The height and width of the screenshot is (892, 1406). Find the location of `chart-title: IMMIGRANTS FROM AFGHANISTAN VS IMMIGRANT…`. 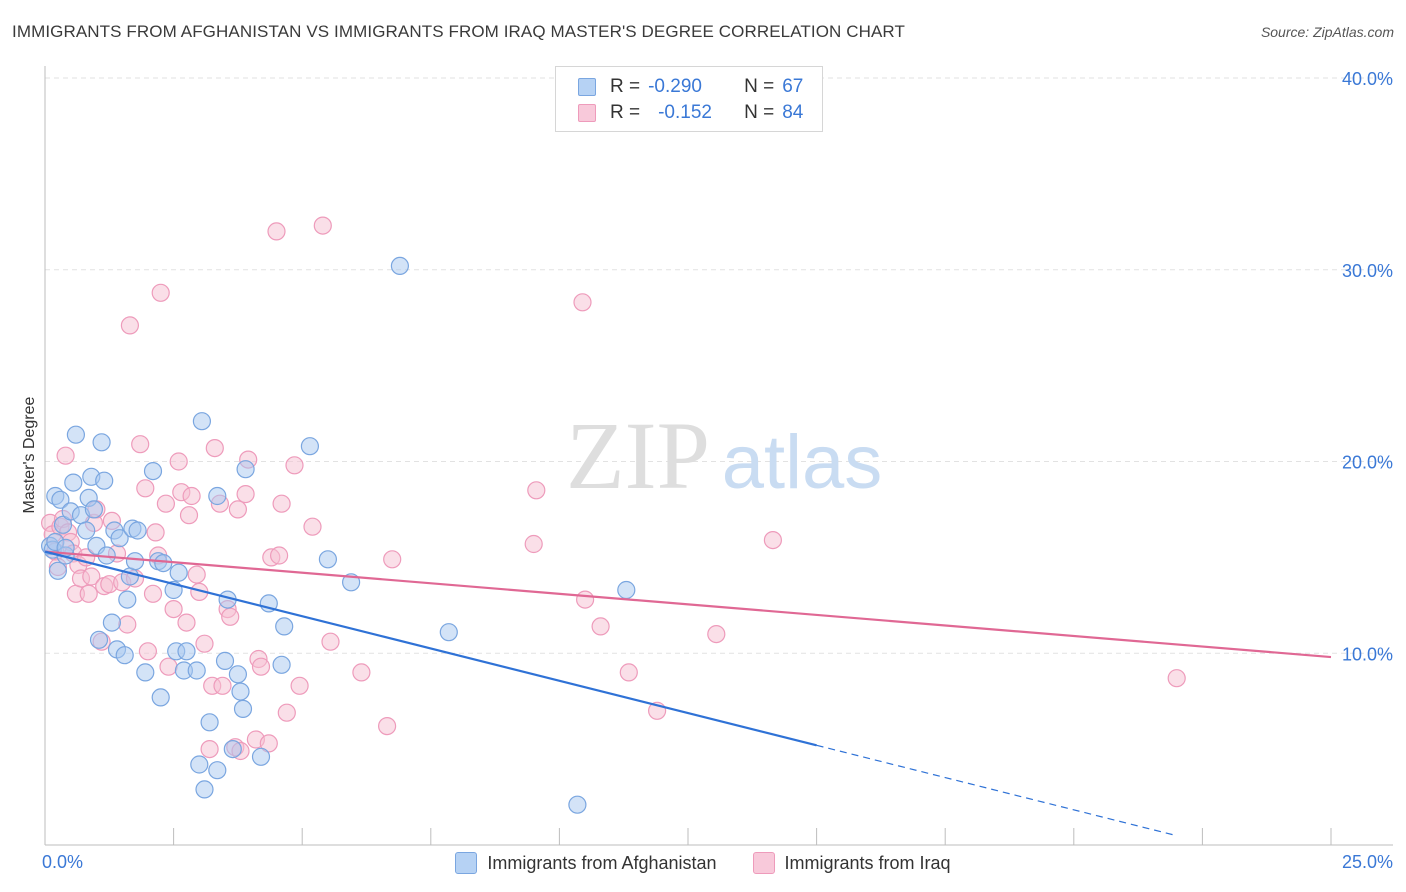

chart-title: IMMIGRANTS FROM AFGHANISTAN VS IMMIGRANT… is located at coordinates (458, 31).